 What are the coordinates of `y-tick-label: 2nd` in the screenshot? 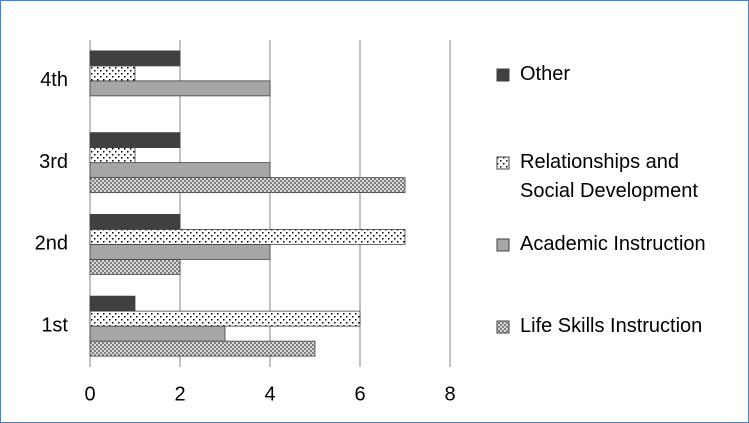 It's located at (51, 244).